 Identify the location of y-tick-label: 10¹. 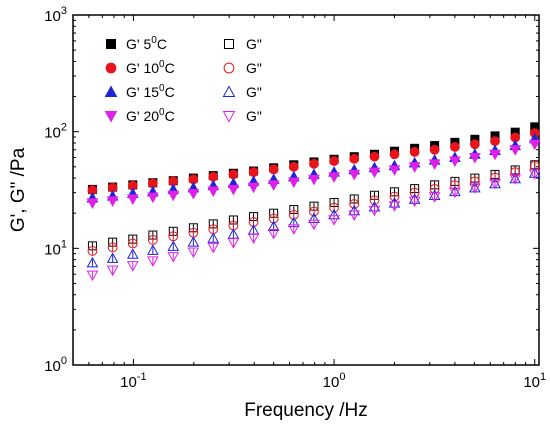
(55, 248).